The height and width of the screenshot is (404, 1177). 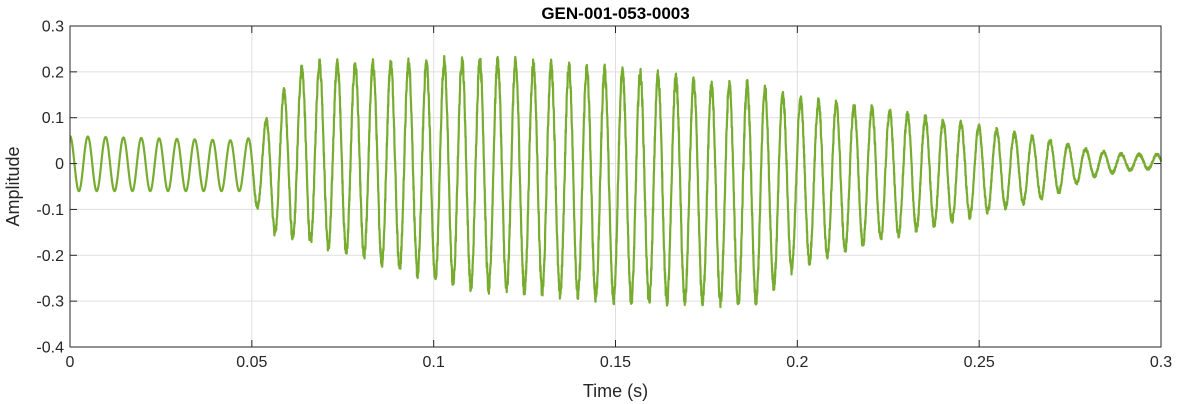 I want to click on x-tick-label: 0.3, so click(x=1161, y=362).